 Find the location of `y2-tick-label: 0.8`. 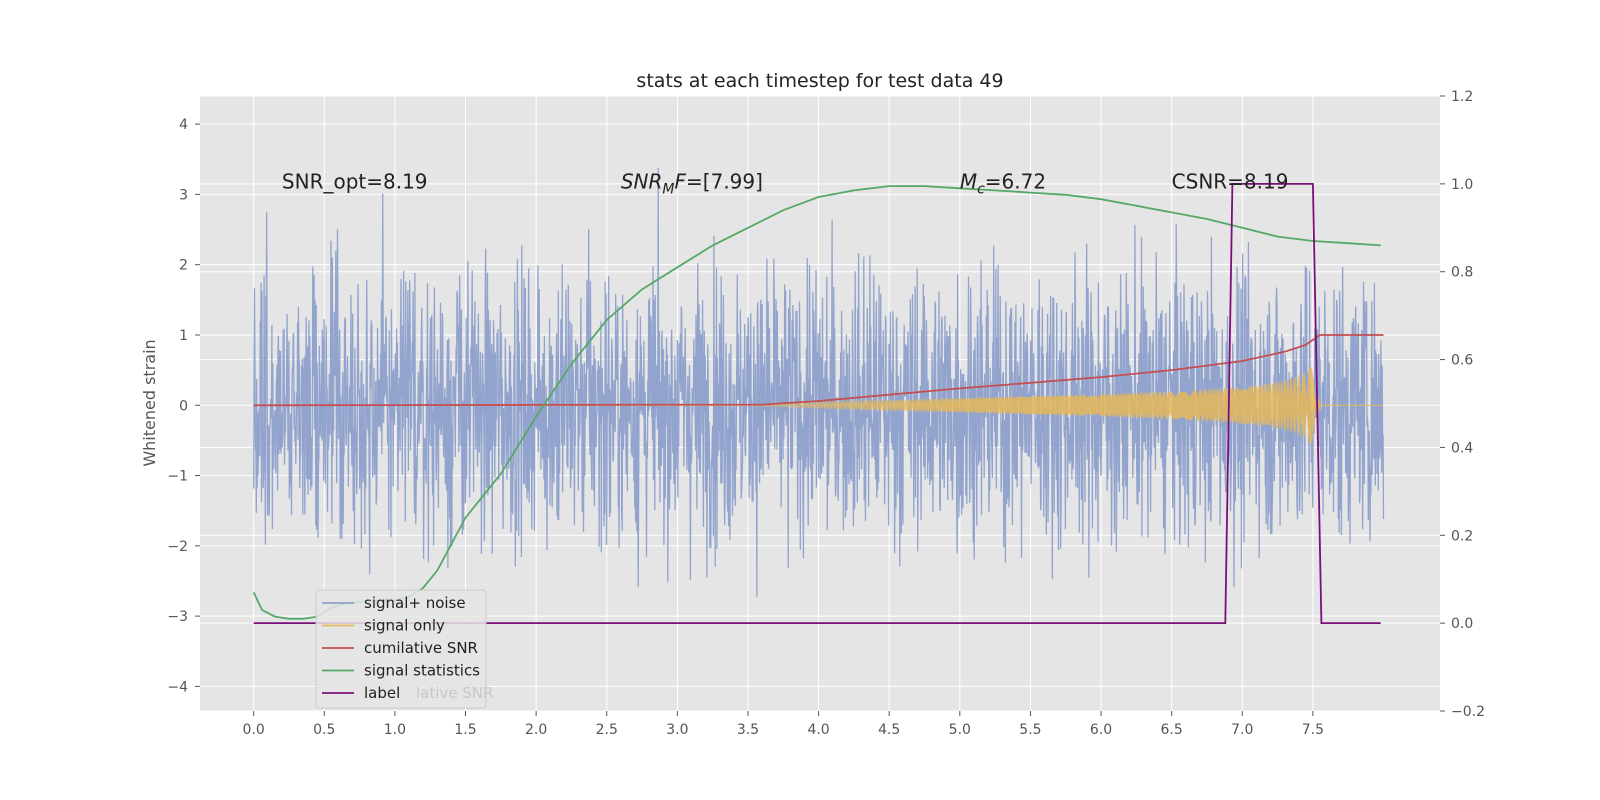

y2-tick-label: 0.8 is located at coordinates (1462, 273).